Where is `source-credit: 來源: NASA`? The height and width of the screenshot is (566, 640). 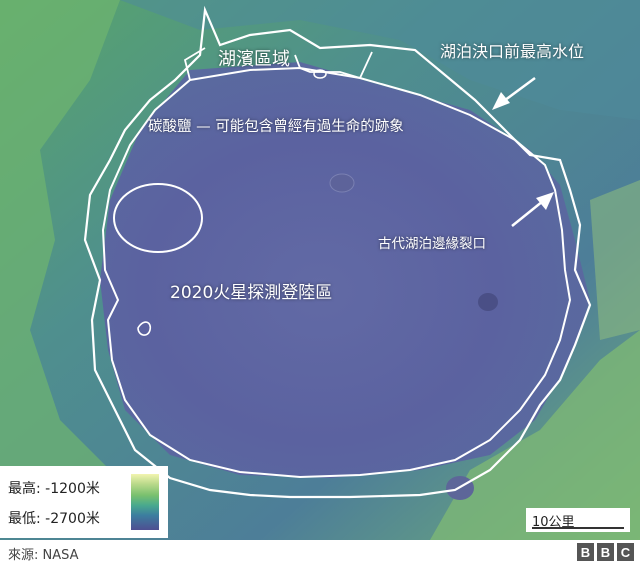 source-credit: 來源: NASA is located at coordinates (43, 555).